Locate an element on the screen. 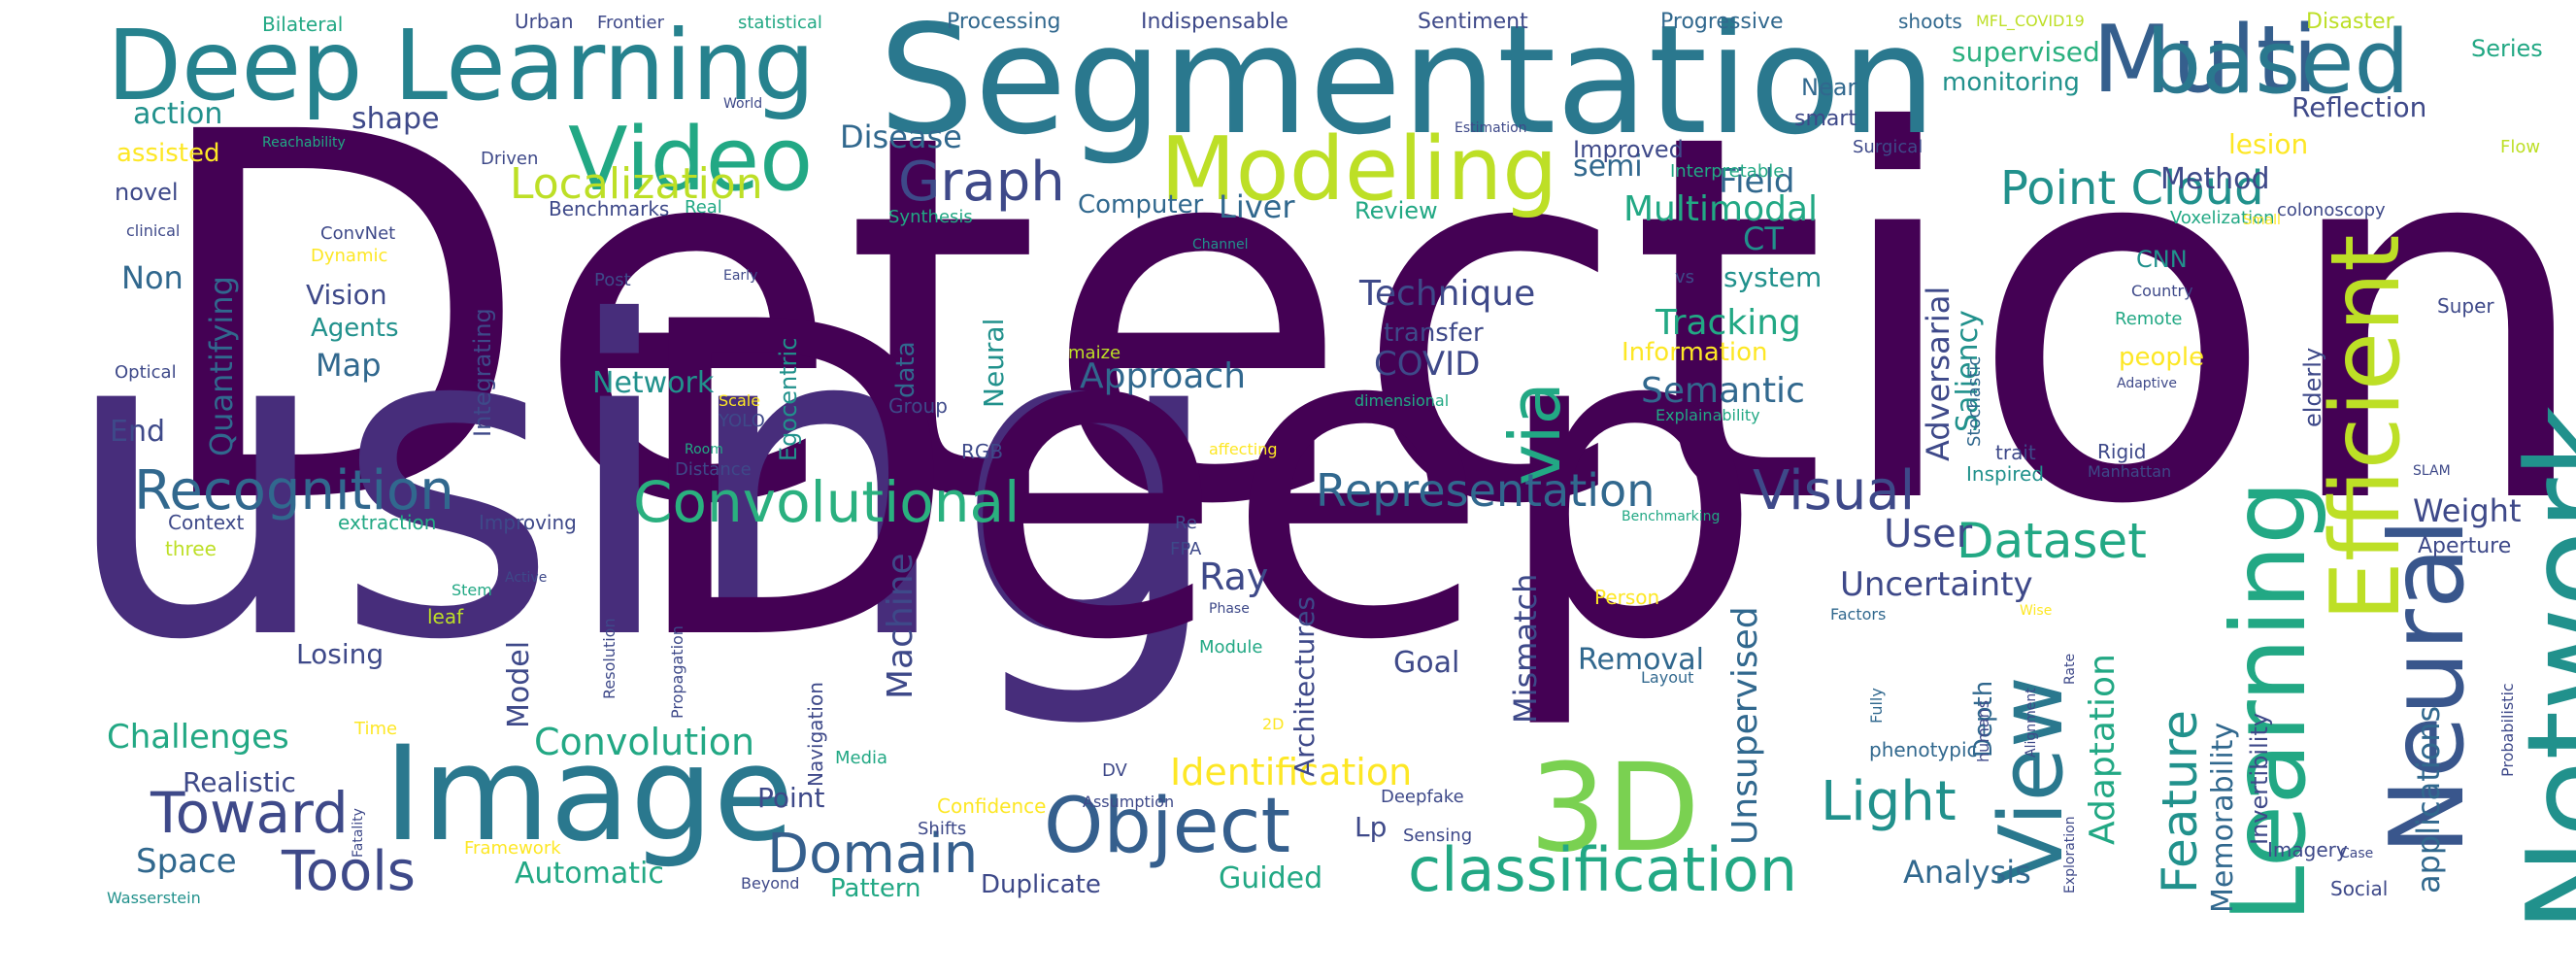 This screenshot has width=2576, height=978. word: Alignment is located at coordinates (2032, 723).